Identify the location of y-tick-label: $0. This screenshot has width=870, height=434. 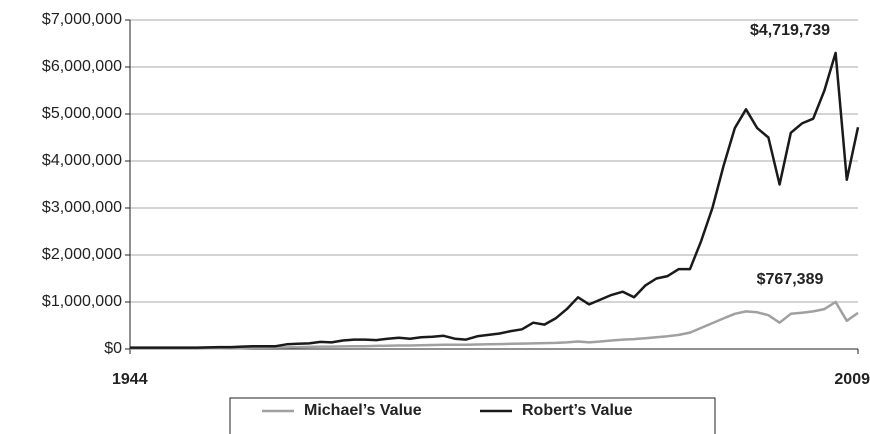
(113, 348).